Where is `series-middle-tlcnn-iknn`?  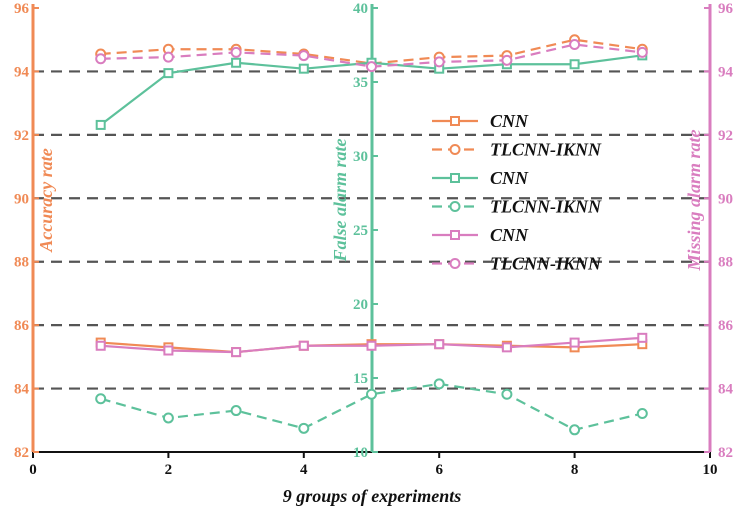
series-middle-tlcnn-iknn is located at coordinates (371, 407).